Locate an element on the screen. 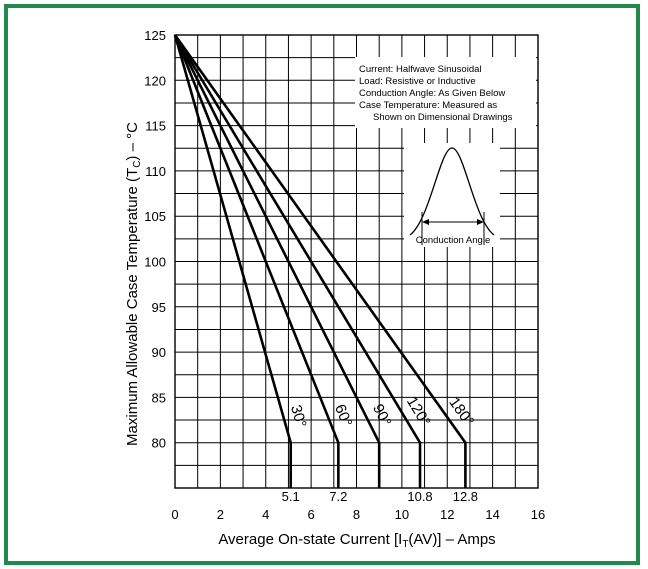 This screenshot has height=569, width=648. y-tick-label: 115 is located at coordinates (155, 126).